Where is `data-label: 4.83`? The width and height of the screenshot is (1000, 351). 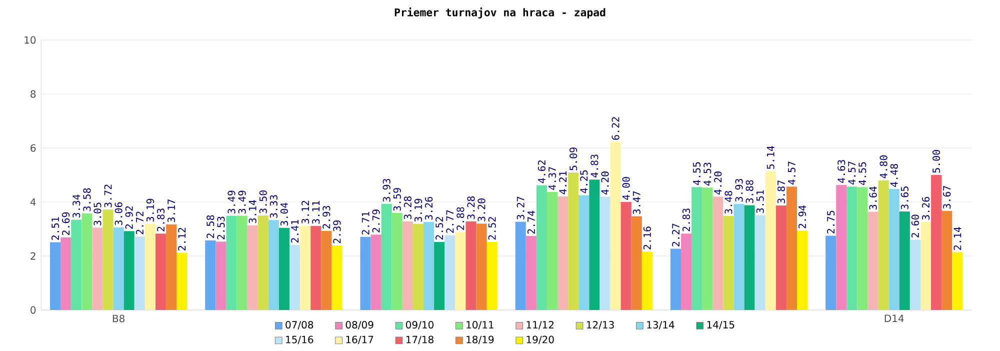 data-label: 4.83 is located at coordinates (594, 166).